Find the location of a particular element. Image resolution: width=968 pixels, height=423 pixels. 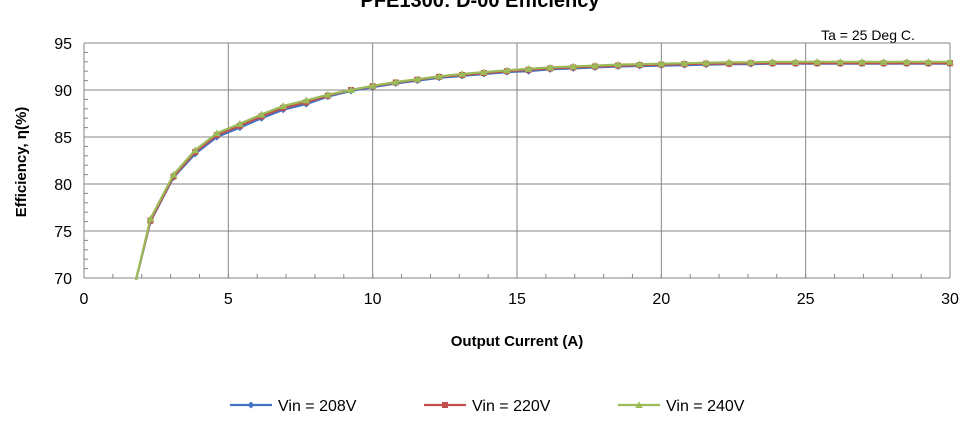

x-tick-label: 0 is located at coordinates (84, 299).